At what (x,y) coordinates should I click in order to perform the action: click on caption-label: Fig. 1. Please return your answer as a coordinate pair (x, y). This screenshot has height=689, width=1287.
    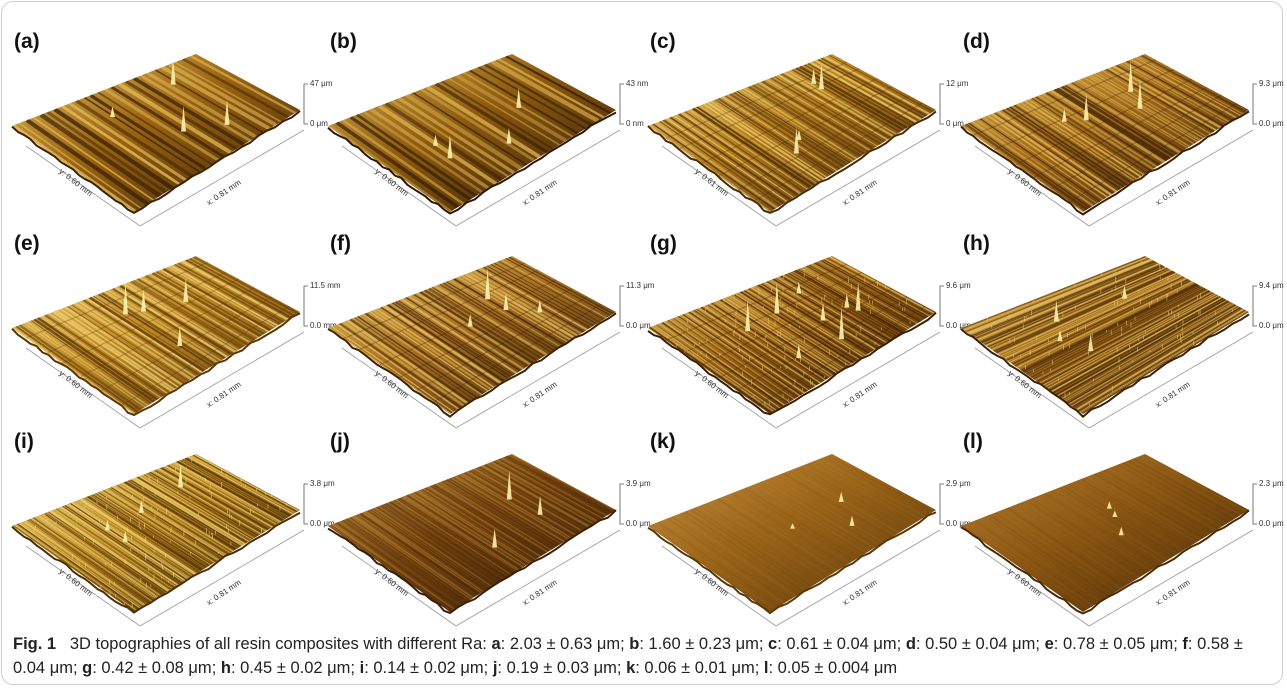
    Looking at the image, I should click on (35, 644).